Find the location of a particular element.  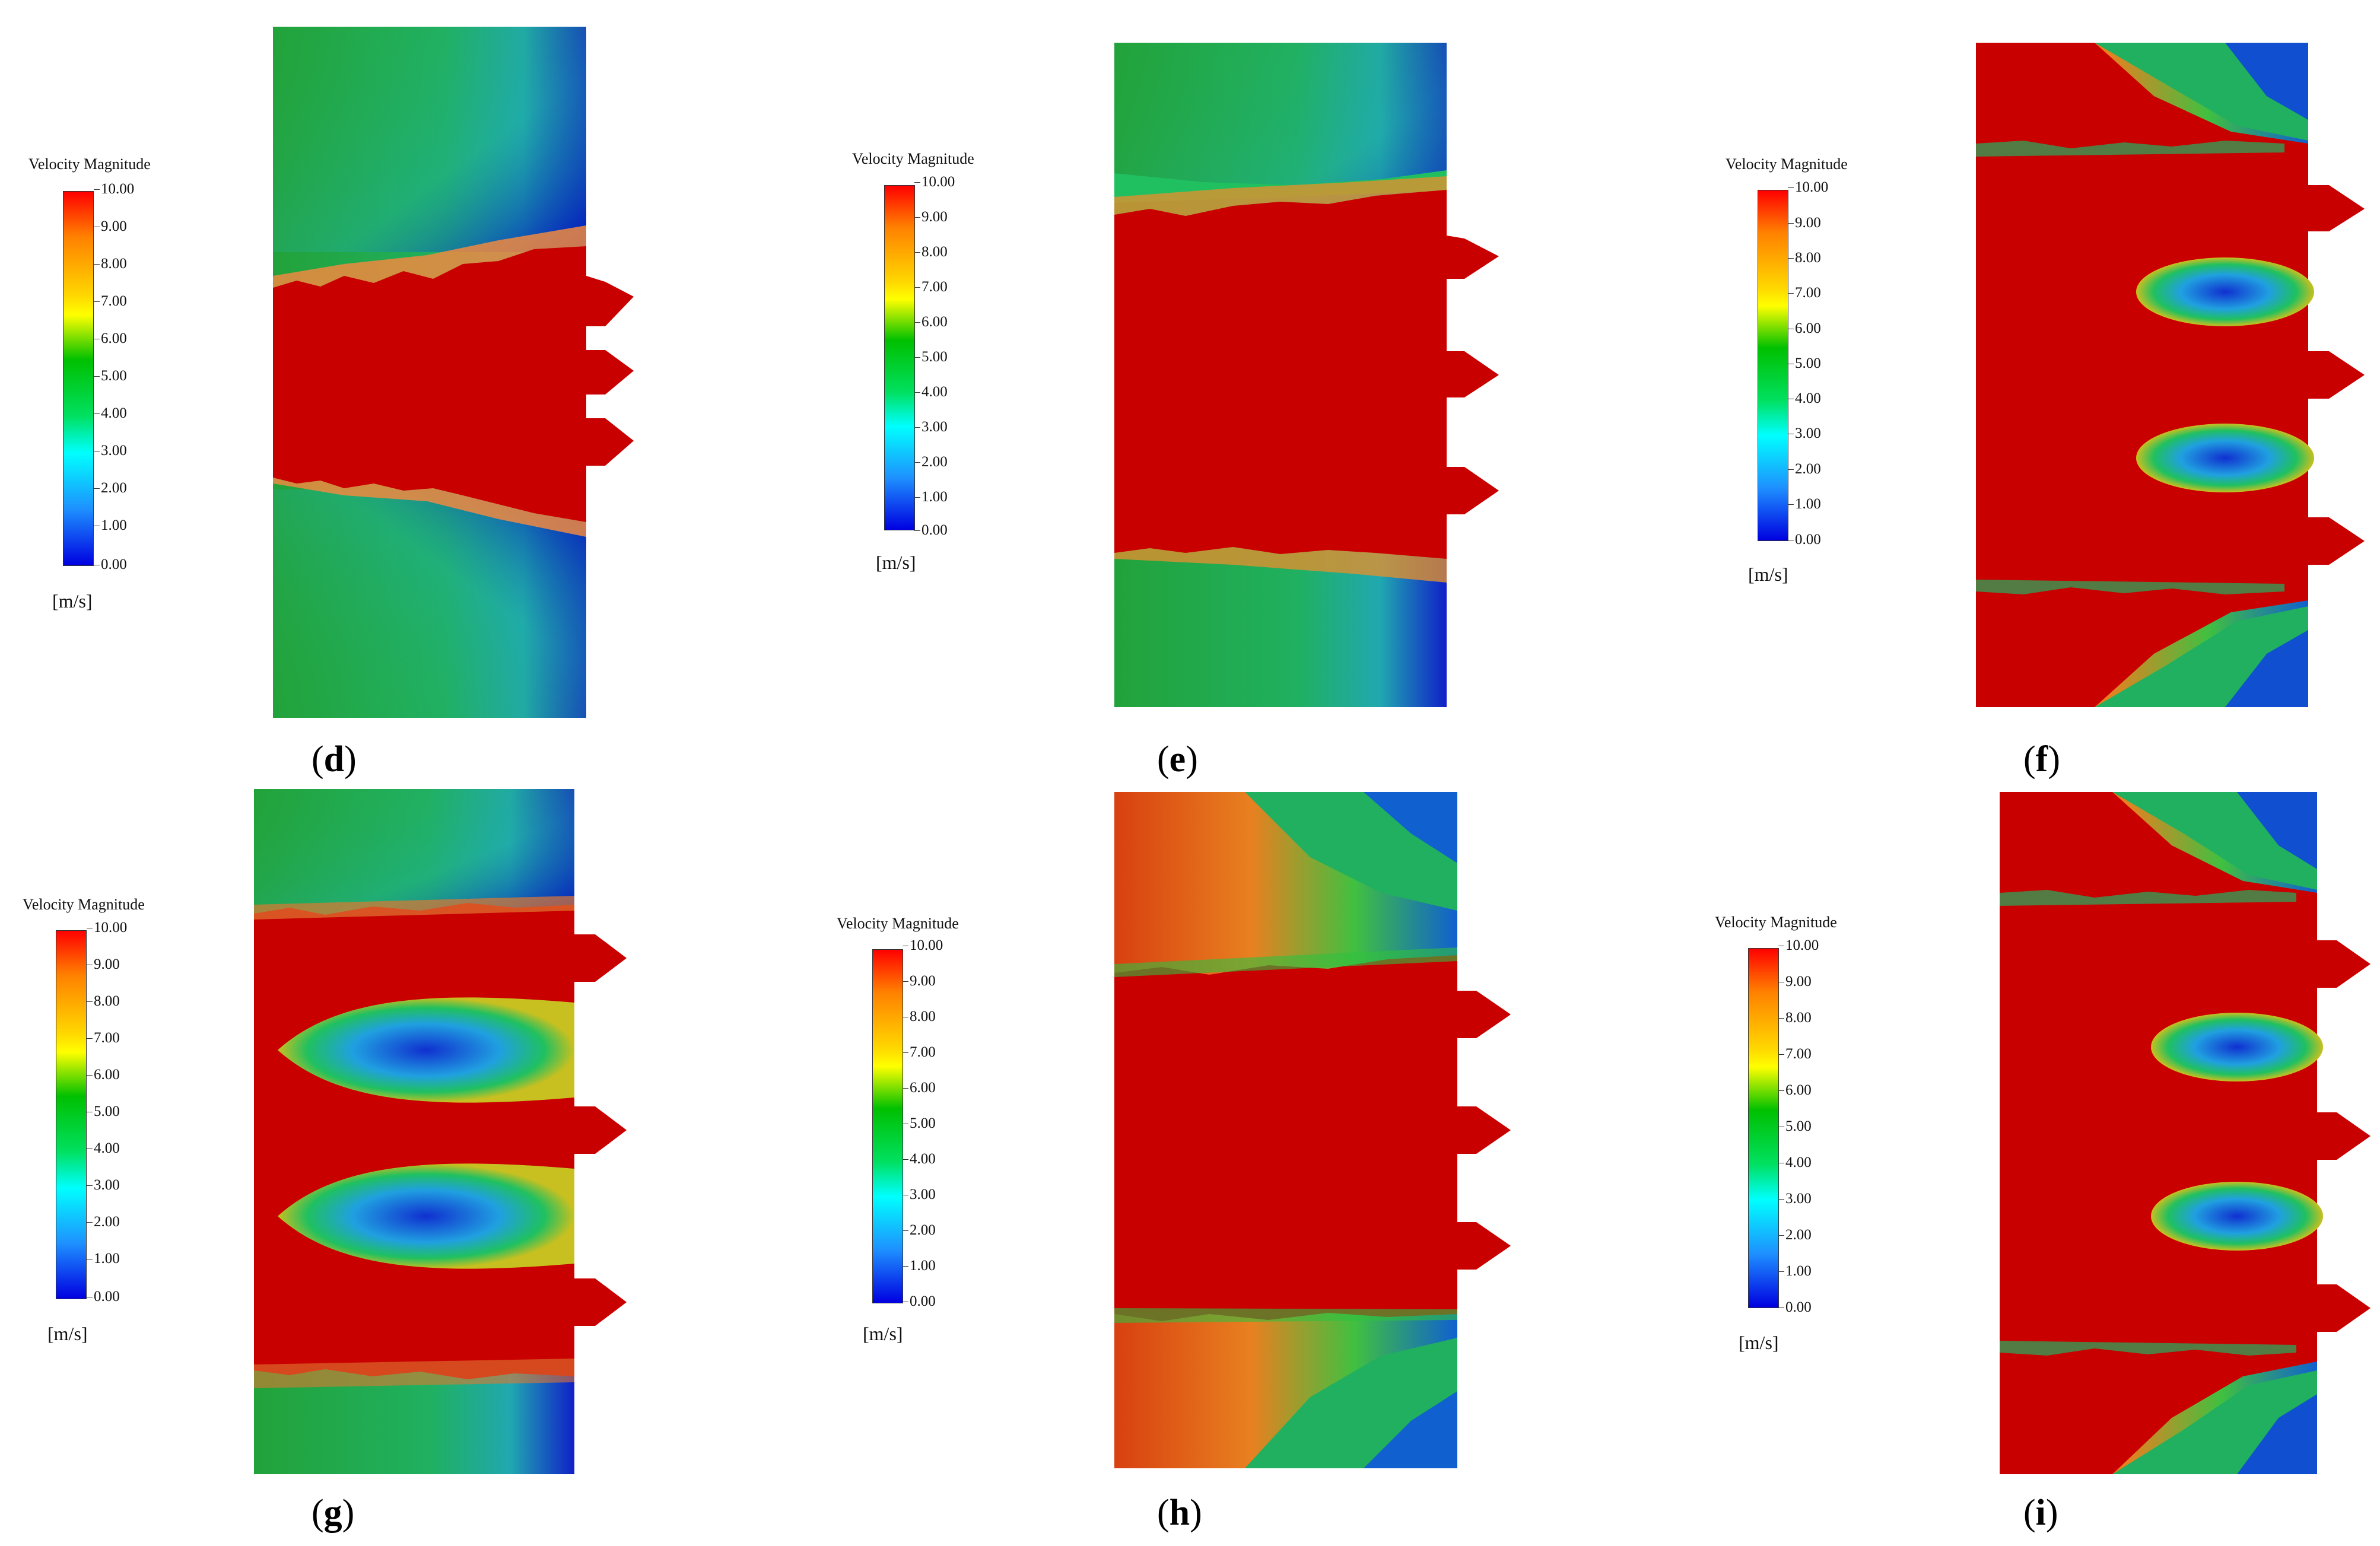

panel-label-e: (e) is located at coordinates (1177, 760).